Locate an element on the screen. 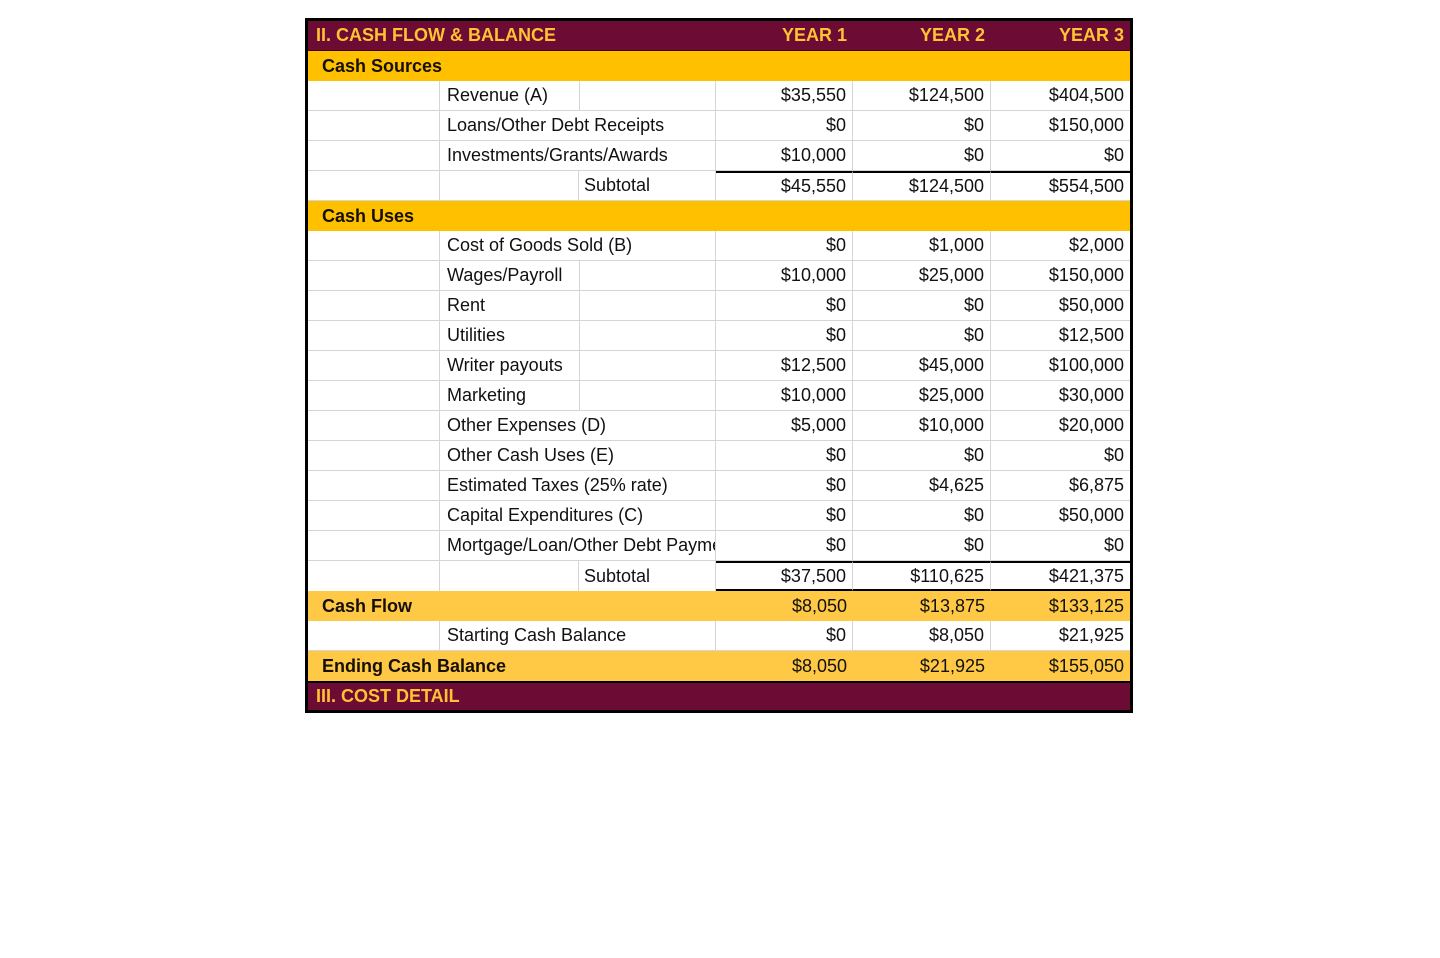 The image size is (1440, 958). row-label: Revenue (A) is located at coordinates (578, 95).